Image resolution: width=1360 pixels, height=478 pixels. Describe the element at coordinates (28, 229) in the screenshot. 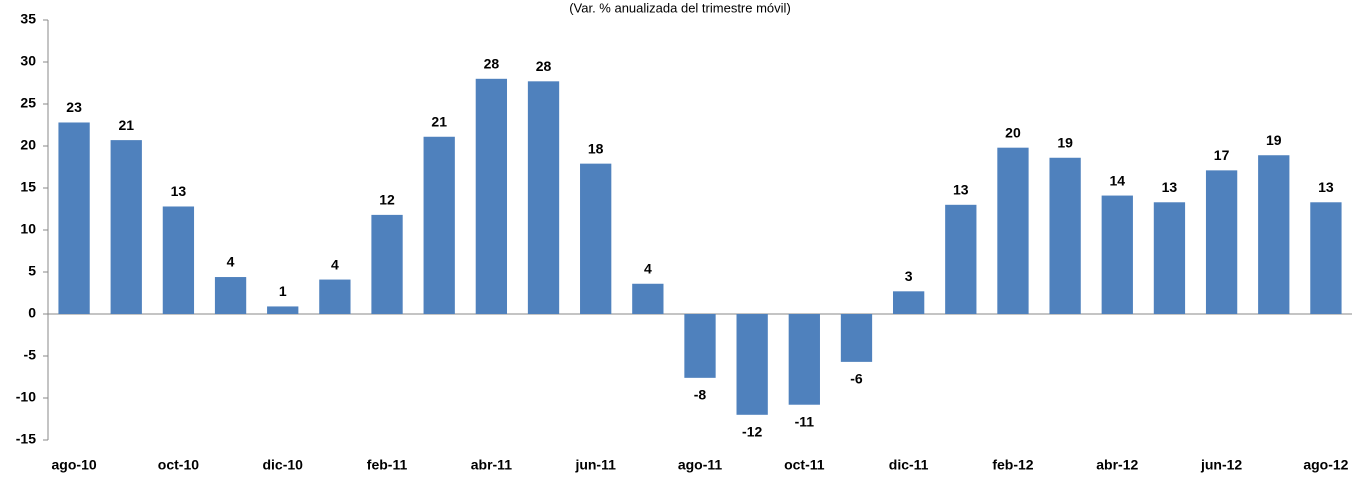

I see `y-tick-label: 10` at that location.